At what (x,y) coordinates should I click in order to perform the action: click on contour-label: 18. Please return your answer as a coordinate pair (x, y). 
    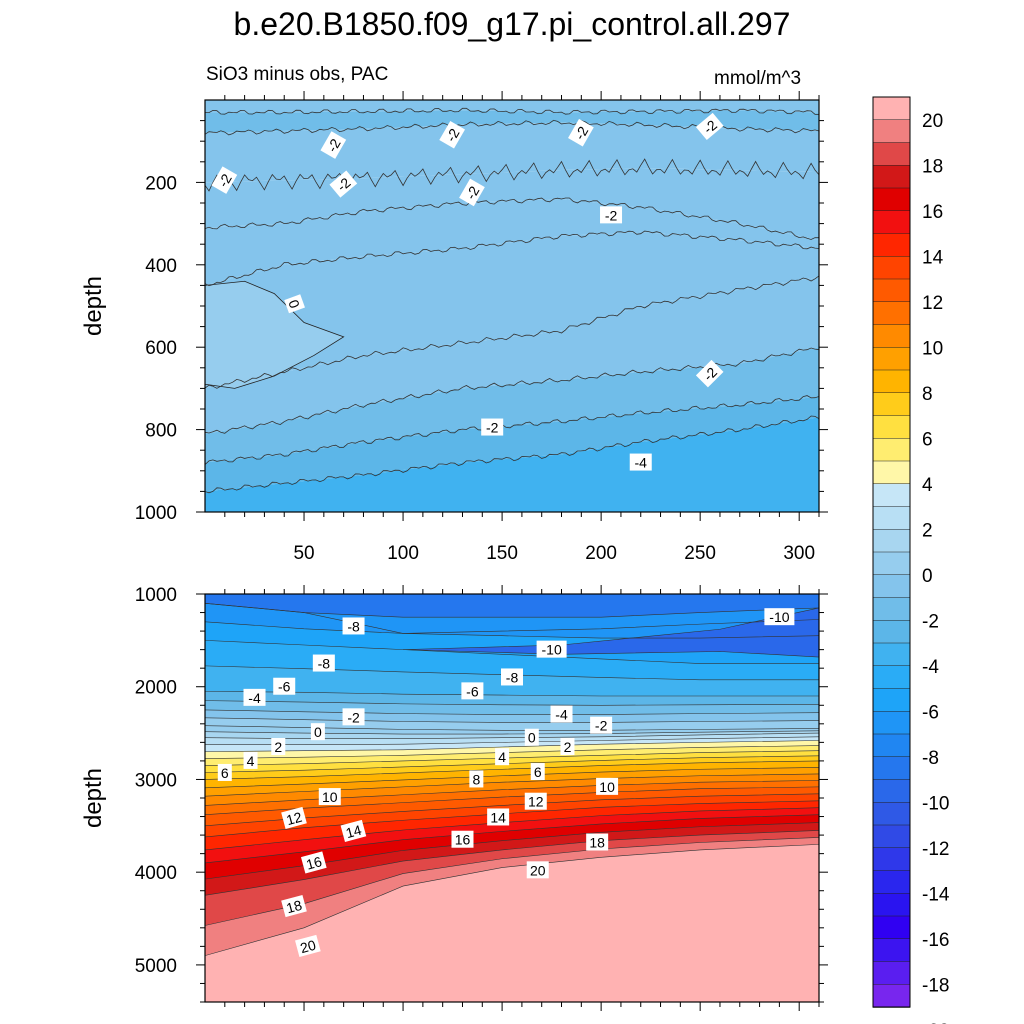
    Looking at the image, I should click on (294, 906).